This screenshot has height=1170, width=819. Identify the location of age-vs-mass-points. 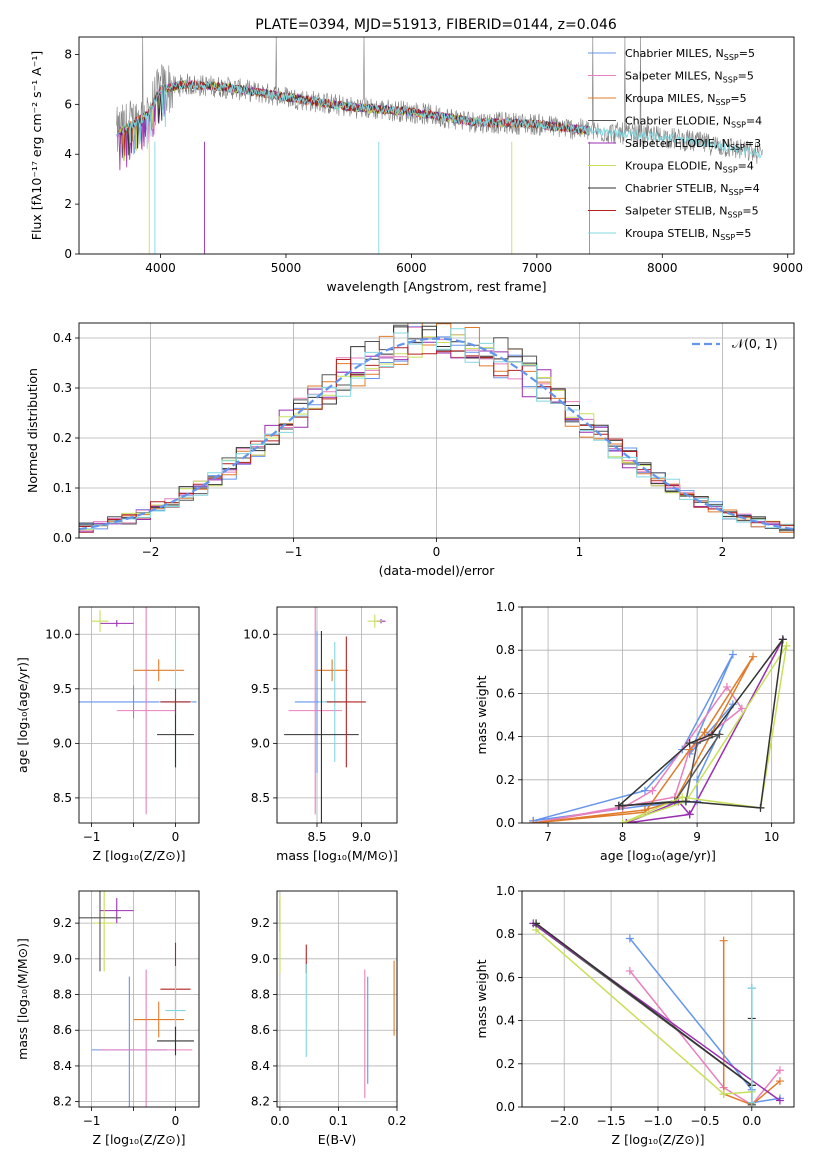
(335, 715).